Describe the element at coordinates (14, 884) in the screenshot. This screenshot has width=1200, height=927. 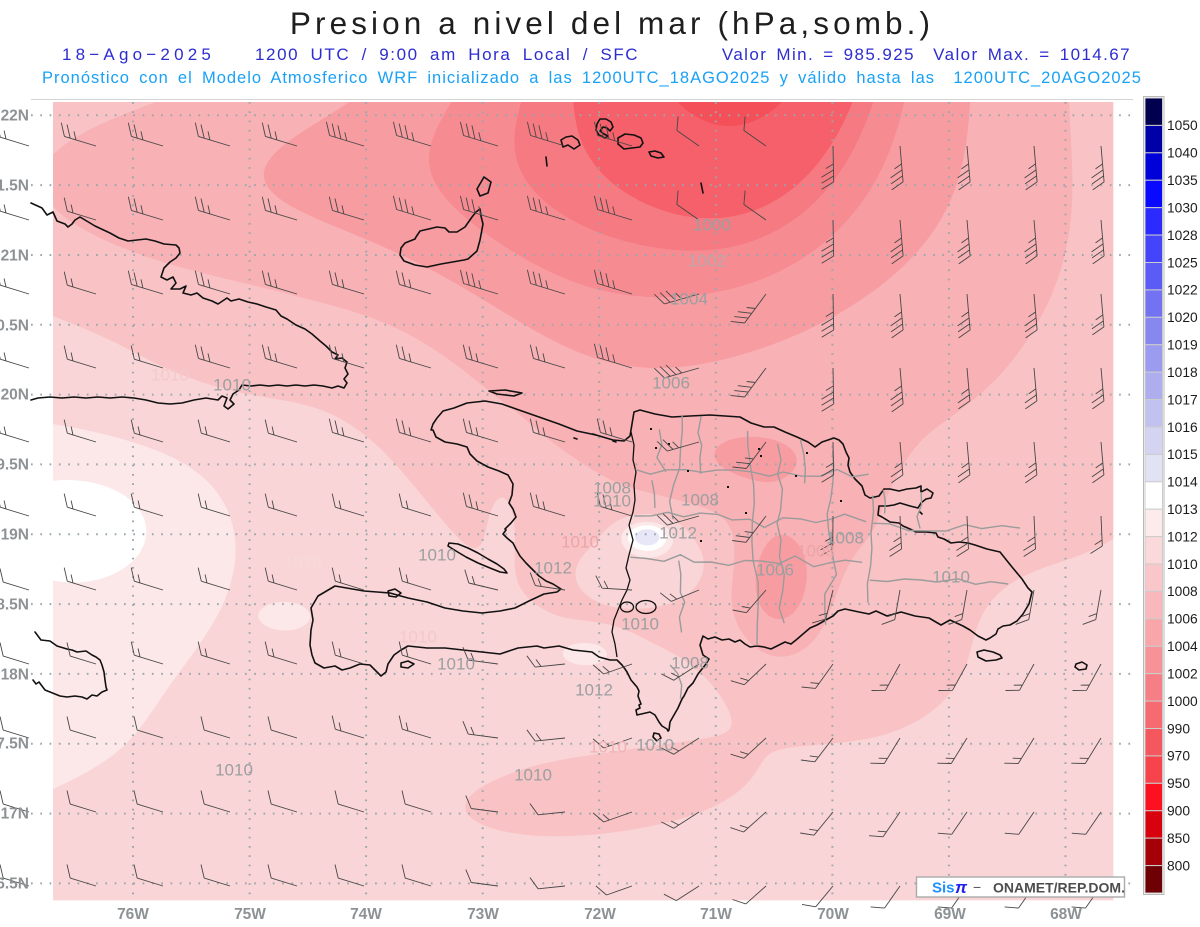
I see `svg-text: 6.5N` at that location.